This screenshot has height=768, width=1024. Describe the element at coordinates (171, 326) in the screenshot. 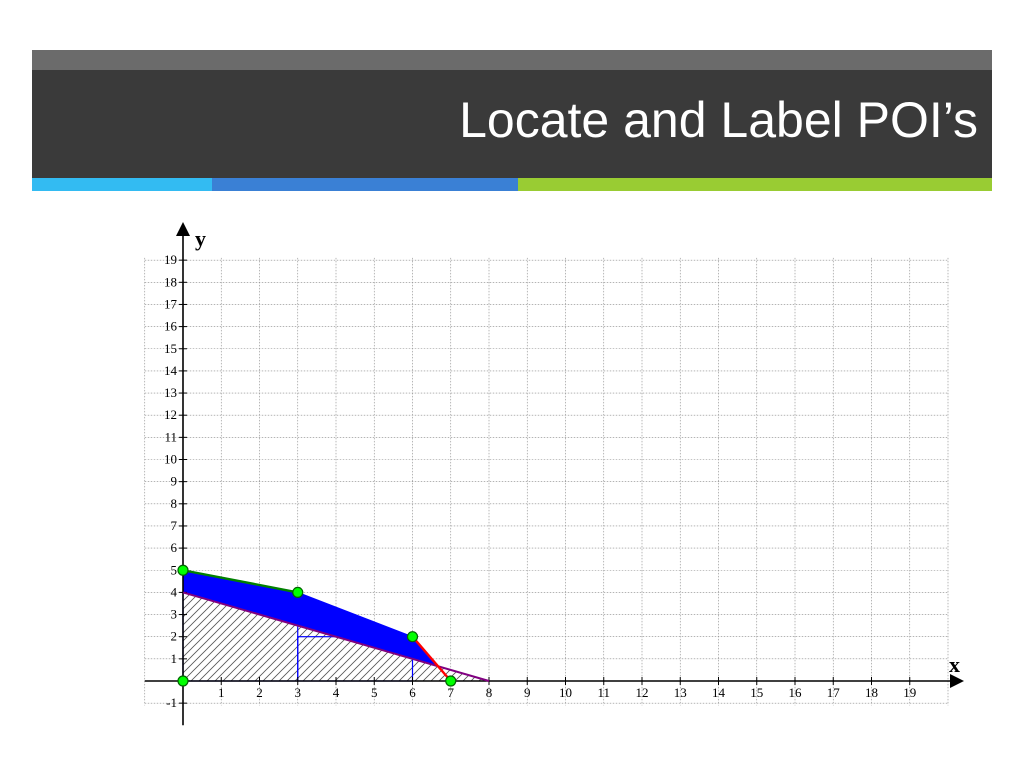

I see `y-tick-label: 16` at that location.